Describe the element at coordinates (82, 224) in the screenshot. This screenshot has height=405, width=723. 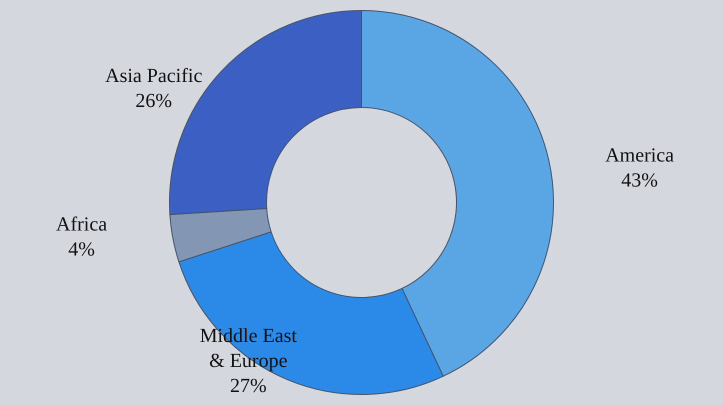
I see `slice-label: Africa` at that location.